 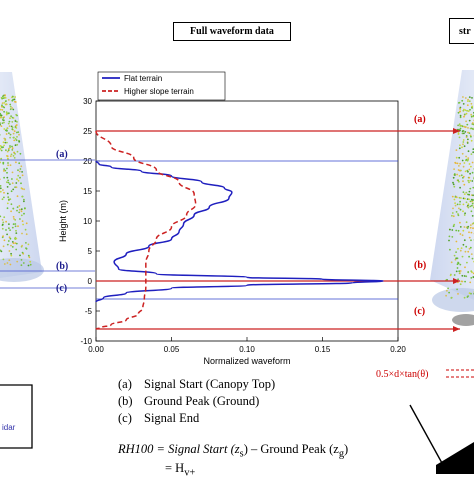 What do you see at coordinates (291, 449) in the screenshot?
I see `rh100-eq-mid: ) – Ground Peak (z` at bounding box center [291, 449].